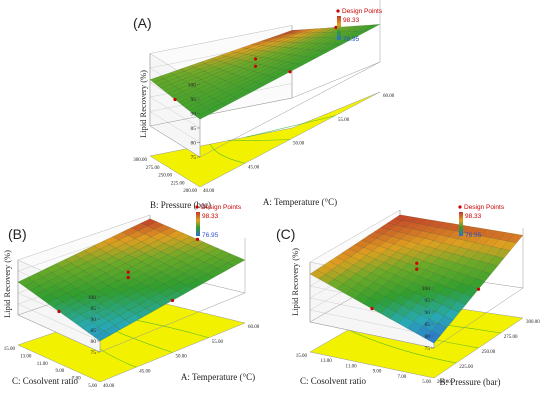 Image resolution: width=550 pixels, height=407 pixels. Describe the element at coordinates (533, 322) in the screenshot. I see `x-tick-label: 300.00` at that location.